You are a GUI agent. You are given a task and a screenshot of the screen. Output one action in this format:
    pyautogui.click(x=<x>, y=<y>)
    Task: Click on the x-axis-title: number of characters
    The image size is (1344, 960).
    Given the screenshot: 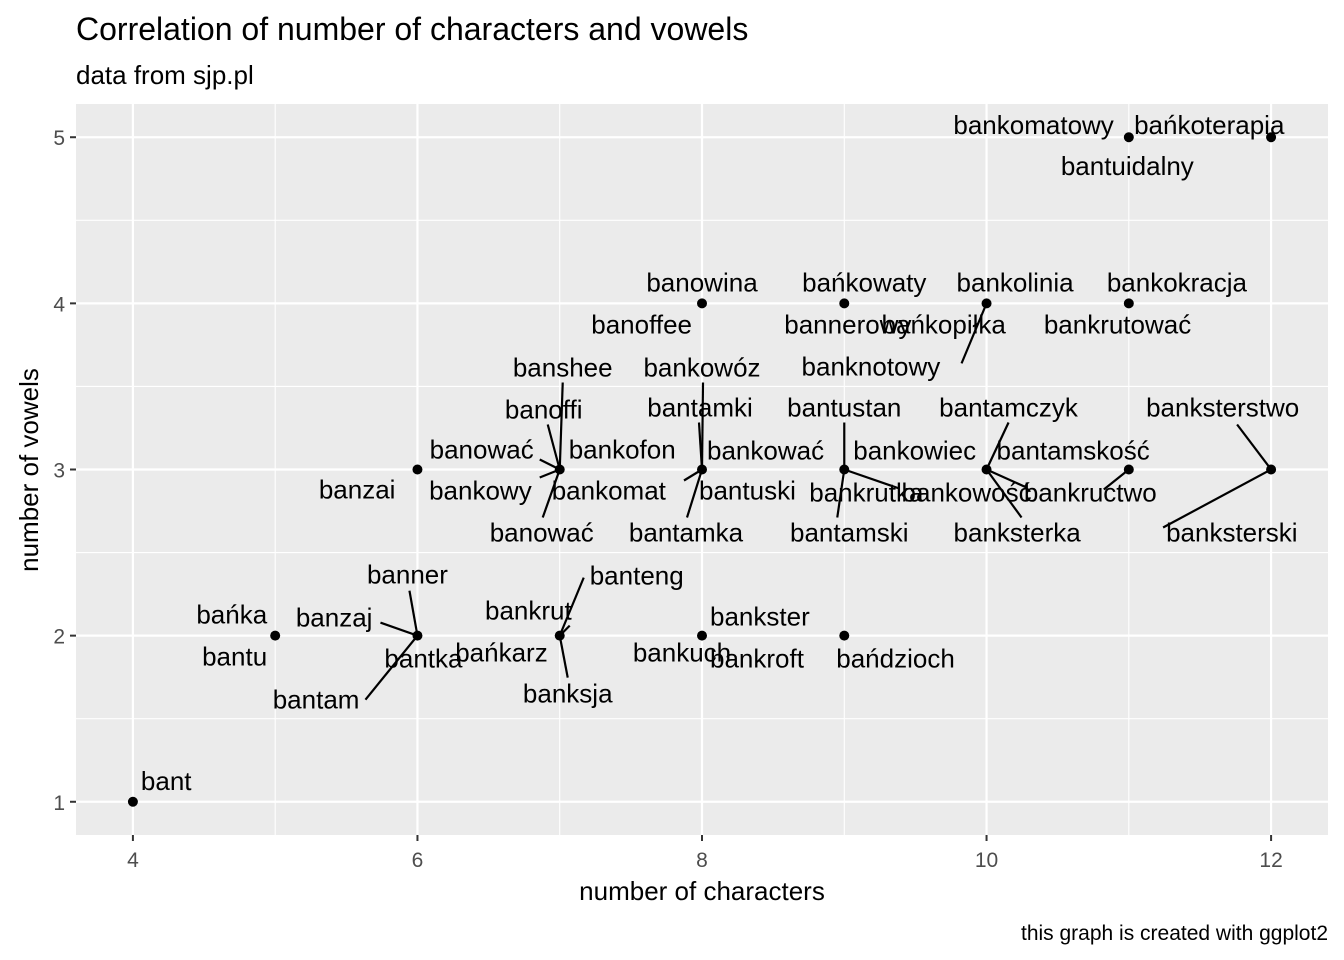 What is the action you would take?
    pyautogui.click(x=702, y=891)
    